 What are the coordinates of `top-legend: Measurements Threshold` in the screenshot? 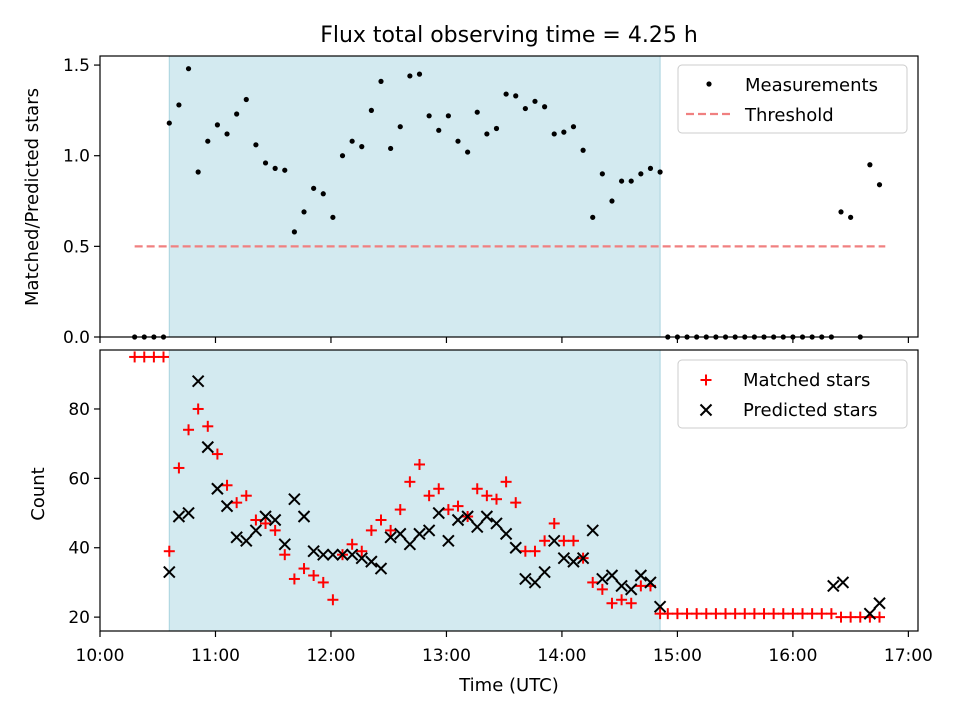 It's located at (792, 99).